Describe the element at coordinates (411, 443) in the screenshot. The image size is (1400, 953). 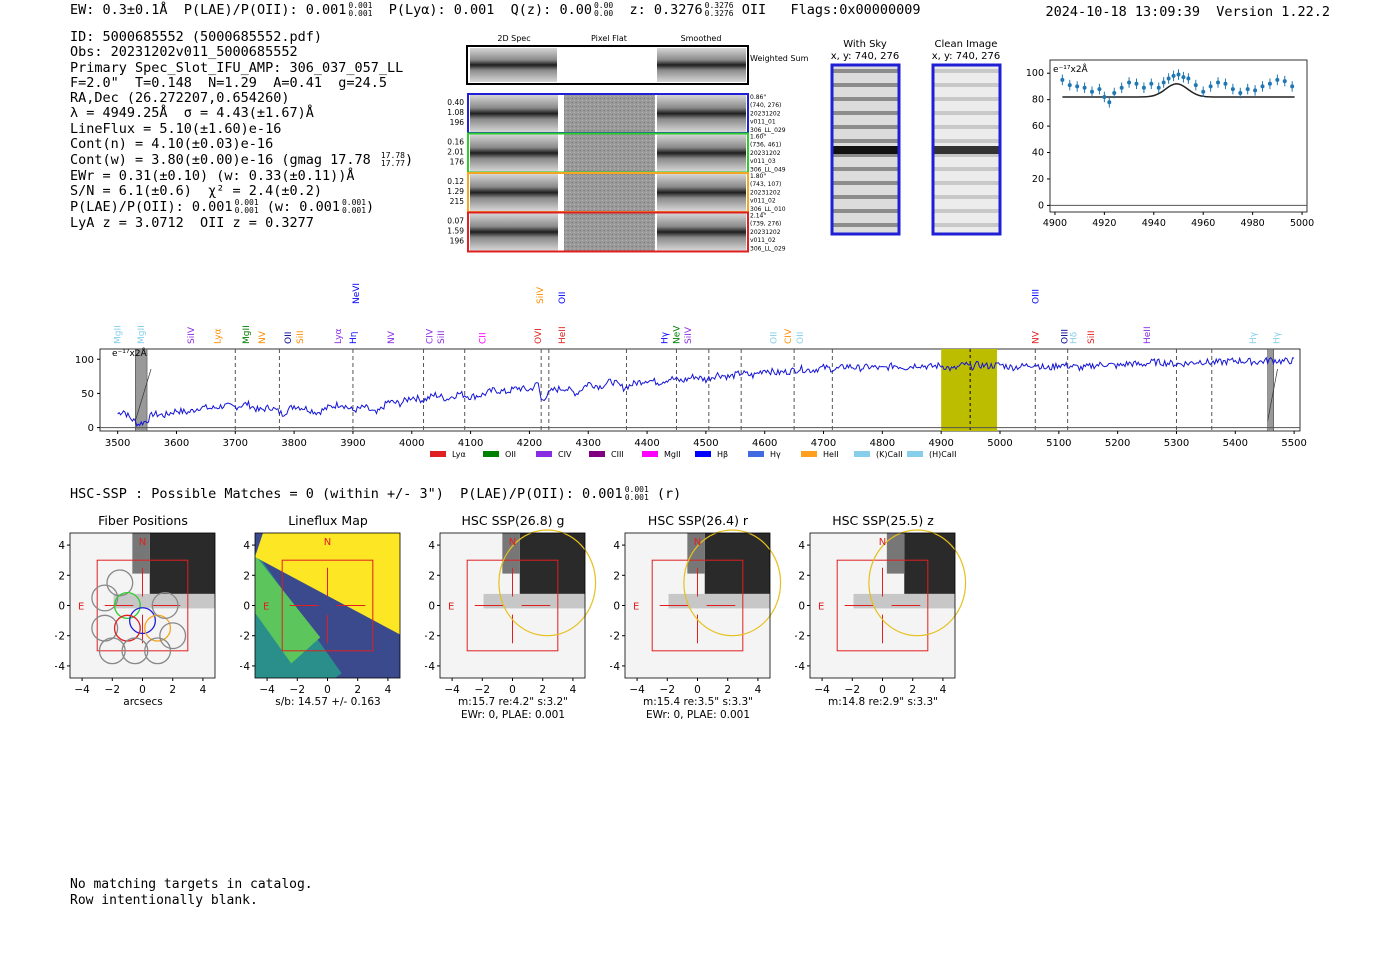
I see `spectrum-xtick: 4000` at that location.